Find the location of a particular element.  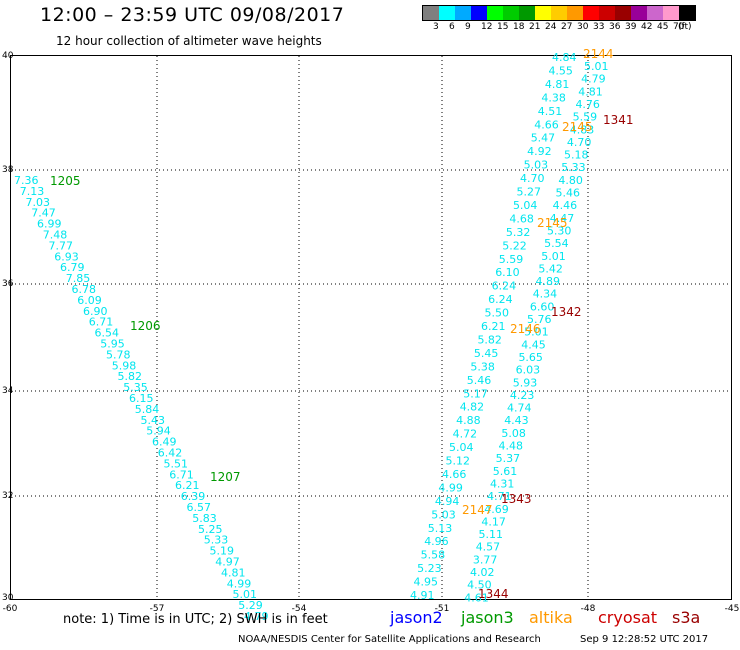

x-tick-label: -48 is located at coordinates (588, 609).